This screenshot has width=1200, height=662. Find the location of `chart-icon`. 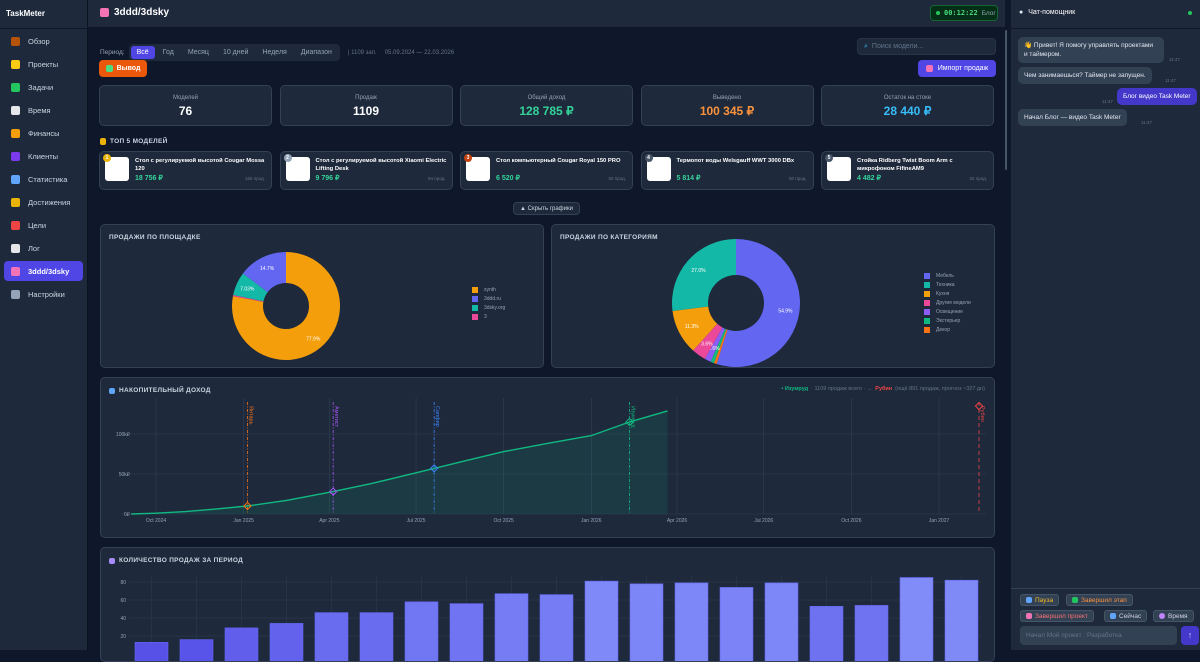

chart-icon is located at coordinates (112, 391).